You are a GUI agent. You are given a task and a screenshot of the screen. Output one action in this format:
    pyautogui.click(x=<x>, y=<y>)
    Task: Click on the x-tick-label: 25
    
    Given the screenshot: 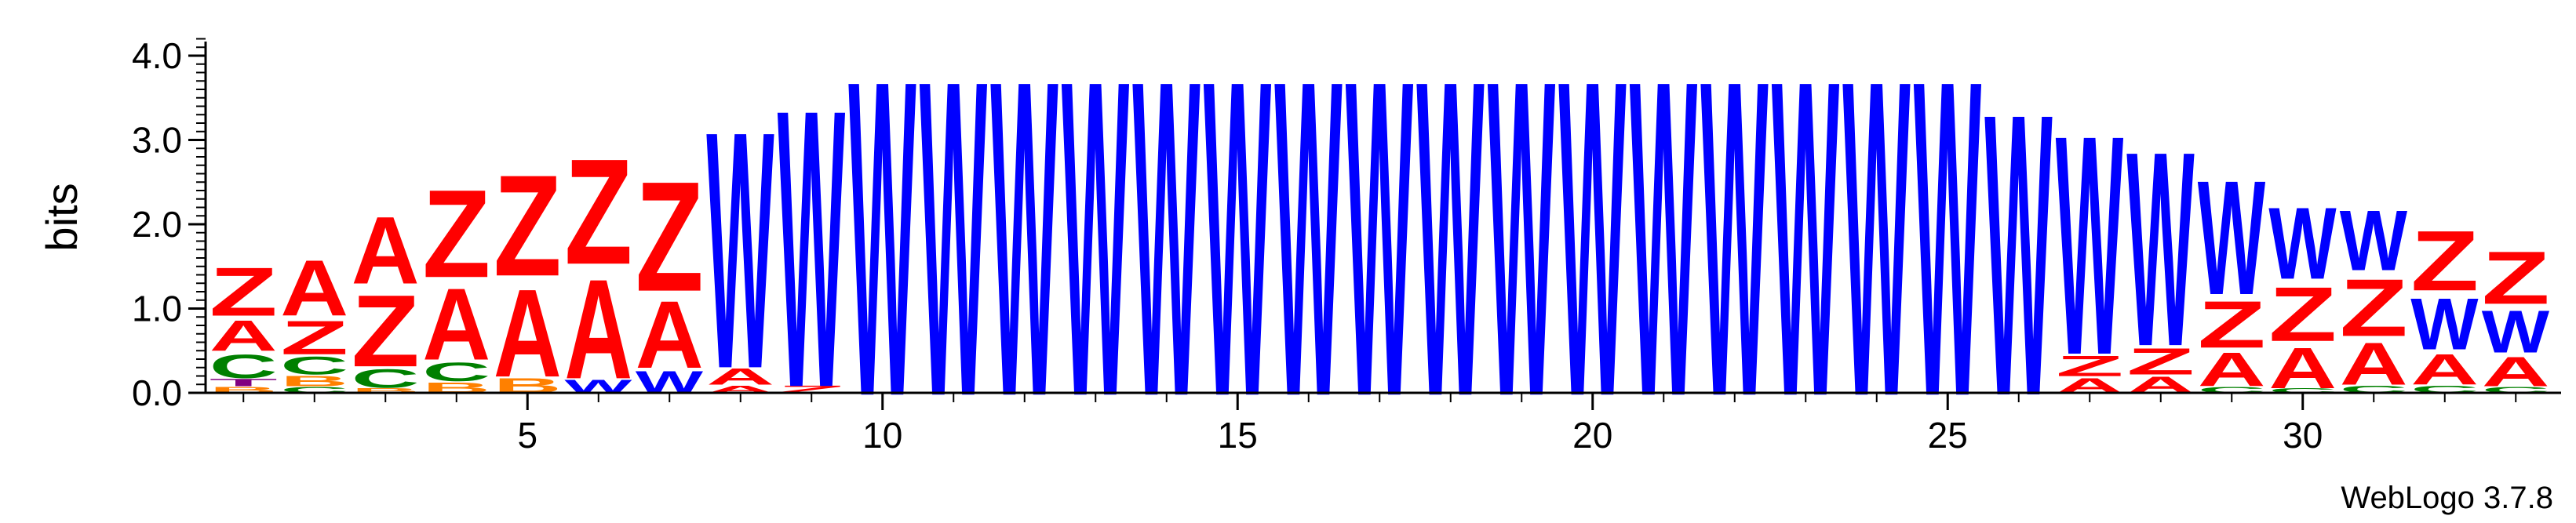 What is the action you would take?
    pyautogui.click(x=1948, y=435)
    